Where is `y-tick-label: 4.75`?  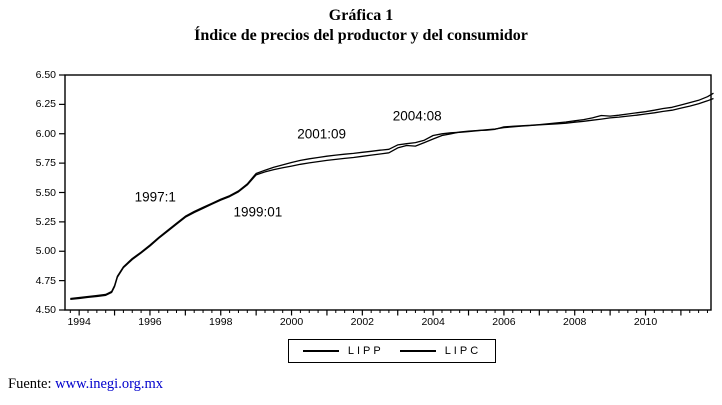
y-tick-label: 4.75 is located at coordinates (45, 280).